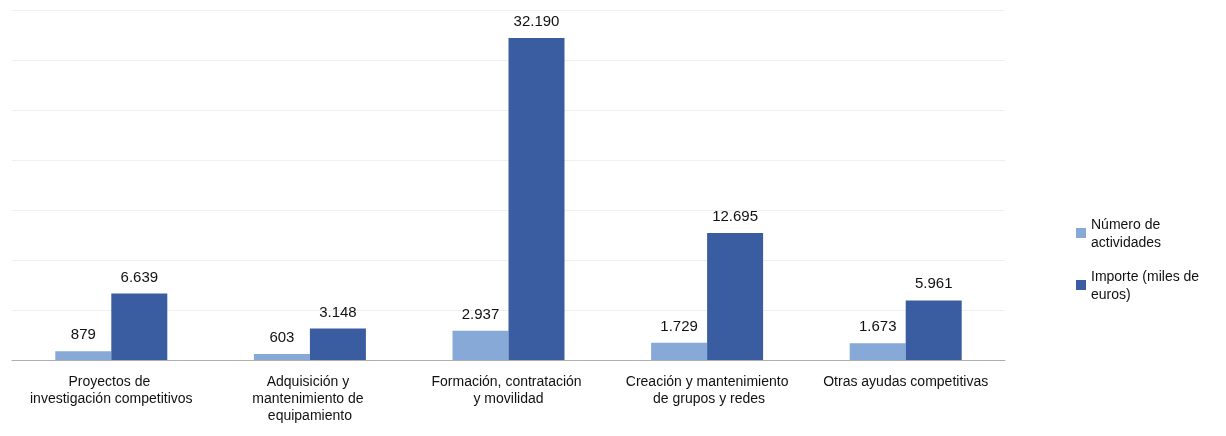 This screenshot has height=436, width=1226. What do you see at coordinates (536, 21) in the screenshot?
I see `data-label: 32.190` at bounding box center [536, 21].